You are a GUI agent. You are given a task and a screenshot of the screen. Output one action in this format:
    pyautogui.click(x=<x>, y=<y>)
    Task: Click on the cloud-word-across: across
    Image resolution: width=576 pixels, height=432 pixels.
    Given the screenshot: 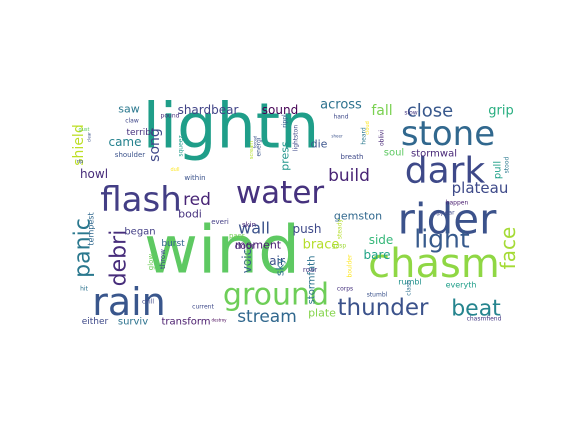 What is the action you would take?
    pyautogui.click(x=341, y=105)
    